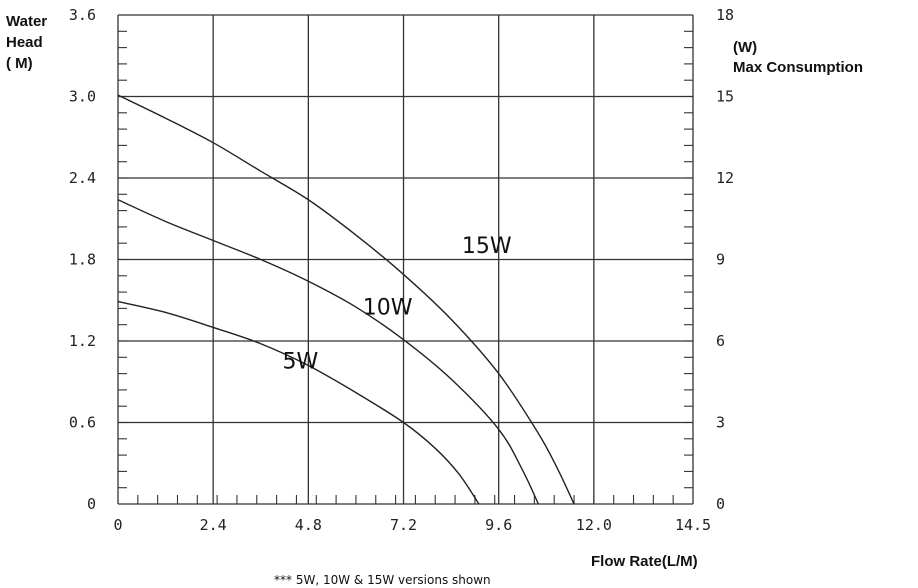 The width and height of the screenshot is (918, 588). I want to click on series-label-10w: 10W, so click(388, 307).